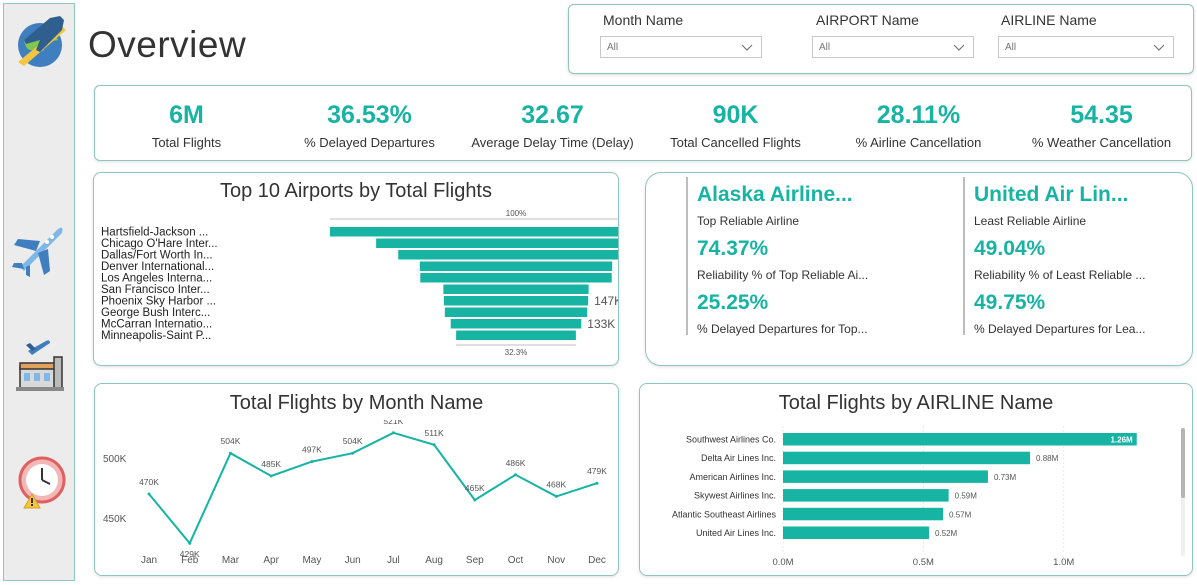  I want to click on kpi-label: % Delayed Departures, so click(369, 142).